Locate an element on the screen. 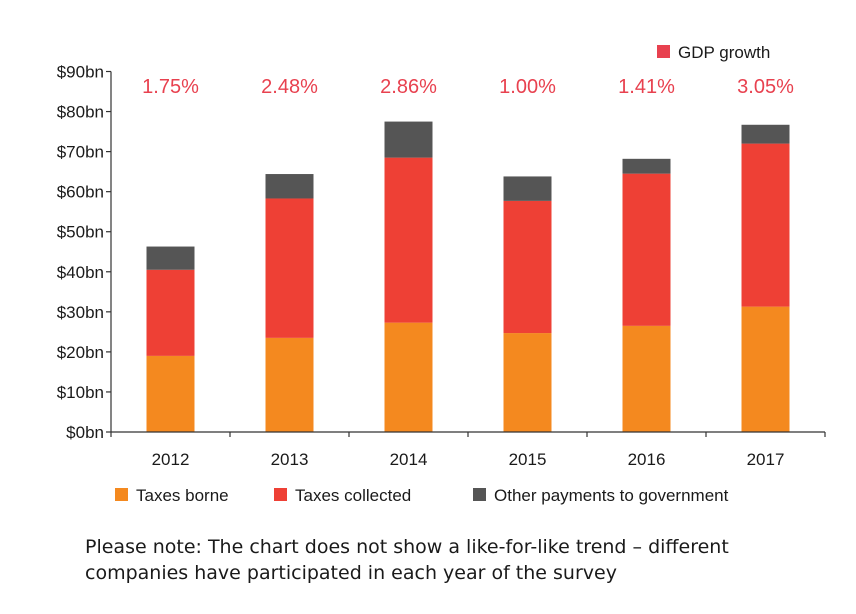 The image size is (856, 614). gdp-legend-swatch is located at coordinates (663, 51).